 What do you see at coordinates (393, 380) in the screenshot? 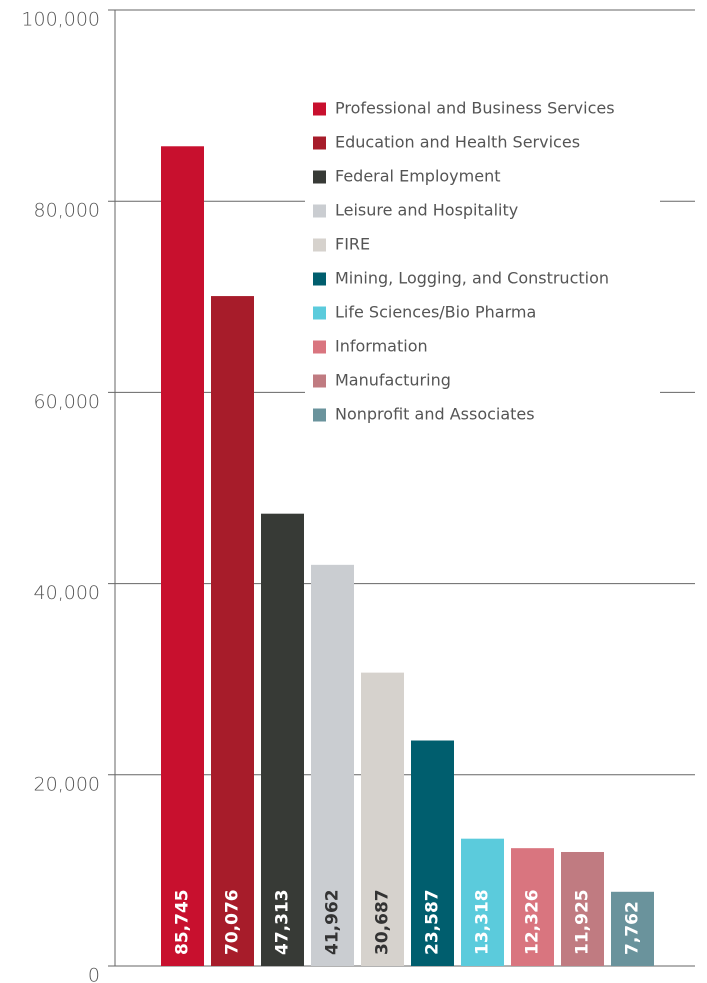
I see `legend-label: Manufacturing` at bounding box center [393, 380].